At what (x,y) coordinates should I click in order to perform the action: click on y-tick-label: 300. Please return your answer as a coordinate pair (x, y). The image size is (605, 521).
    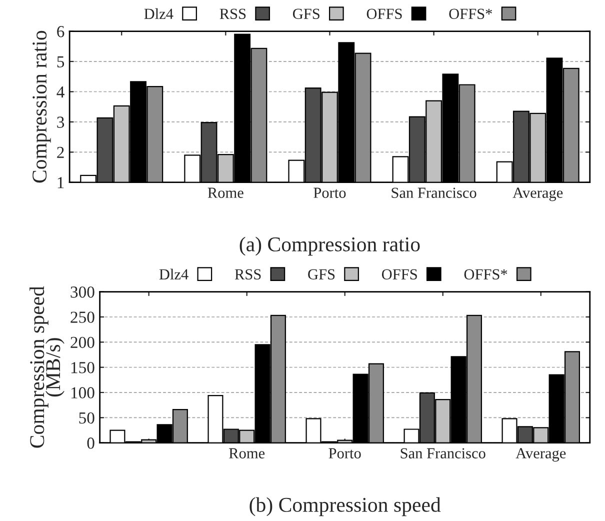
    Looking at the image, I should click on (82, 292).